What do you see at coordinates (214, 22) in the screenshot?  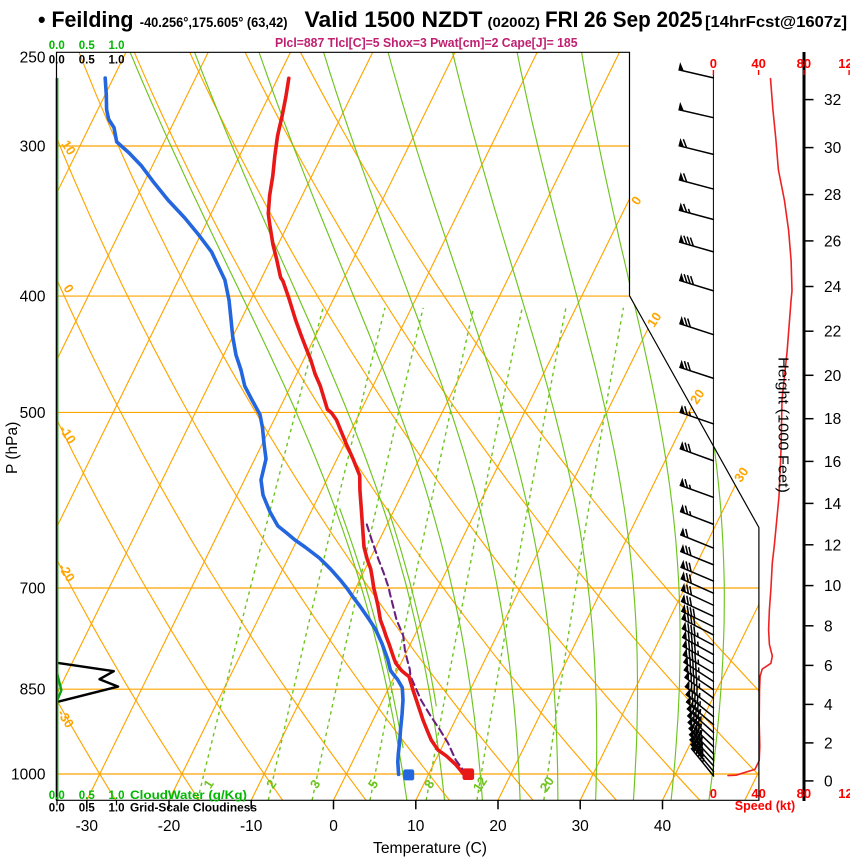 I see `svg-text: -40.256°,175.605° (63,42)` at bounding box center [214, 22].